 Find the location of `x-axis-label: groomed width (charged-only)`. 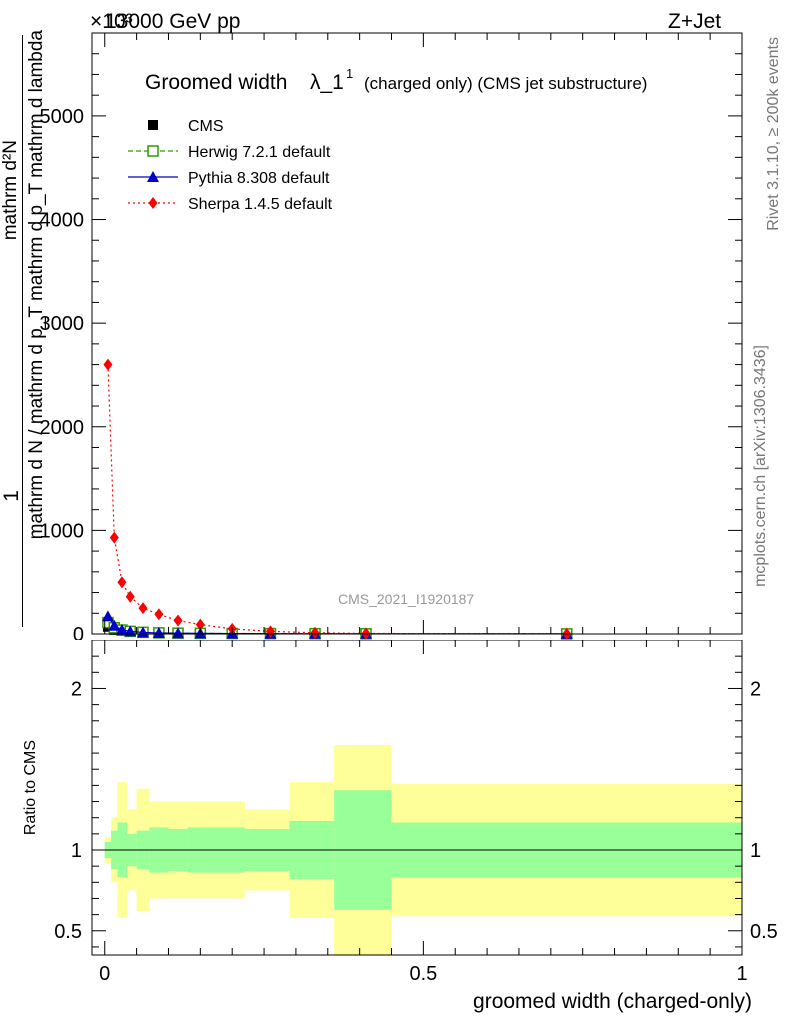

x-axis-label: groomed width (charged-only) is located at coordinates (612, 1001).